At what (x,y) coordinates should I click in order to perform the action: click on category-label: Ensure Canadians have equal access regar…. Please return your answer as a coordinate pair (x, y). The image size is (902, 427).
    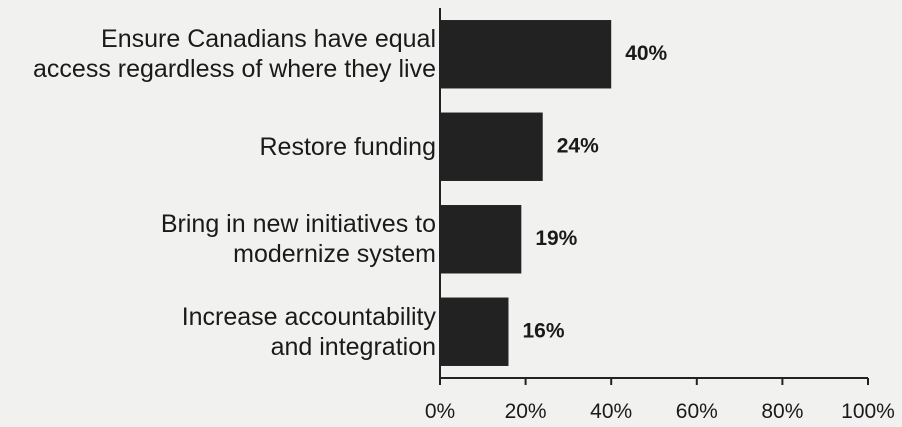
    Looking at the image, I should click on (234, 54).